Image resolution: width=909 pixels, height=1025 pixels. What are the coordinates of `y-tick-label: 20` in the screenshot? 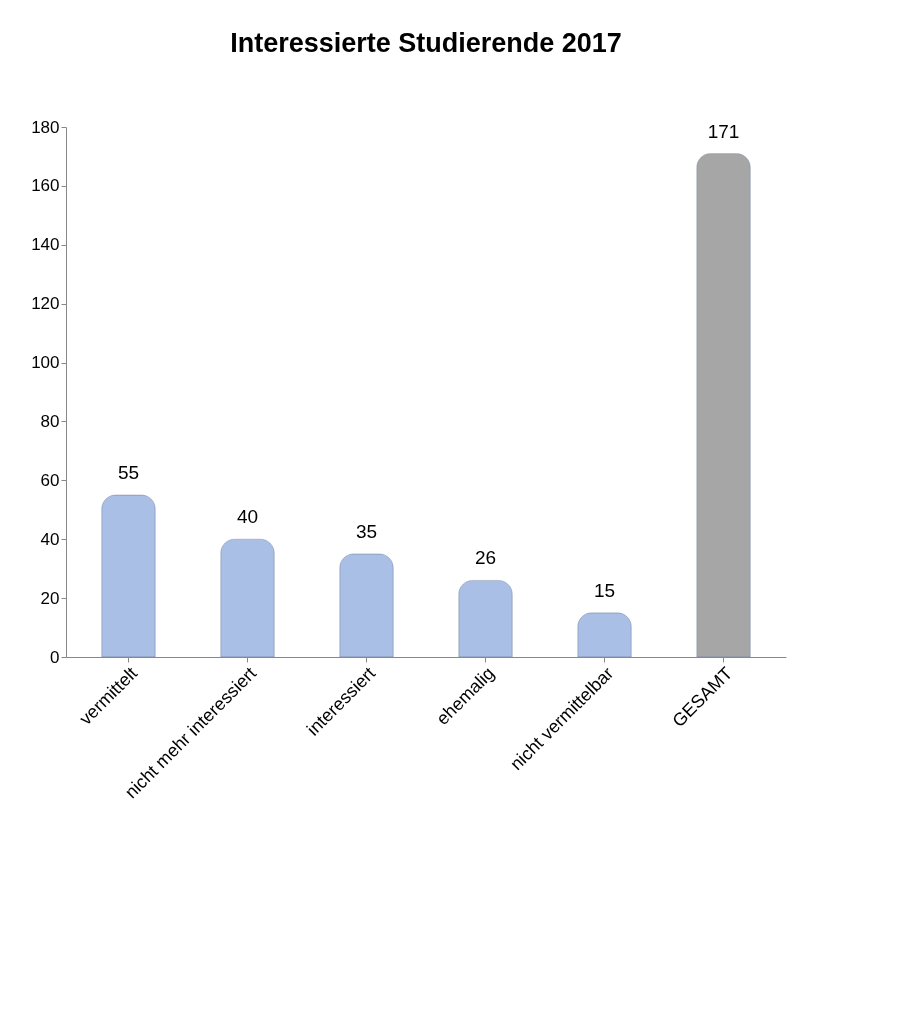 It's located at (50, 598).